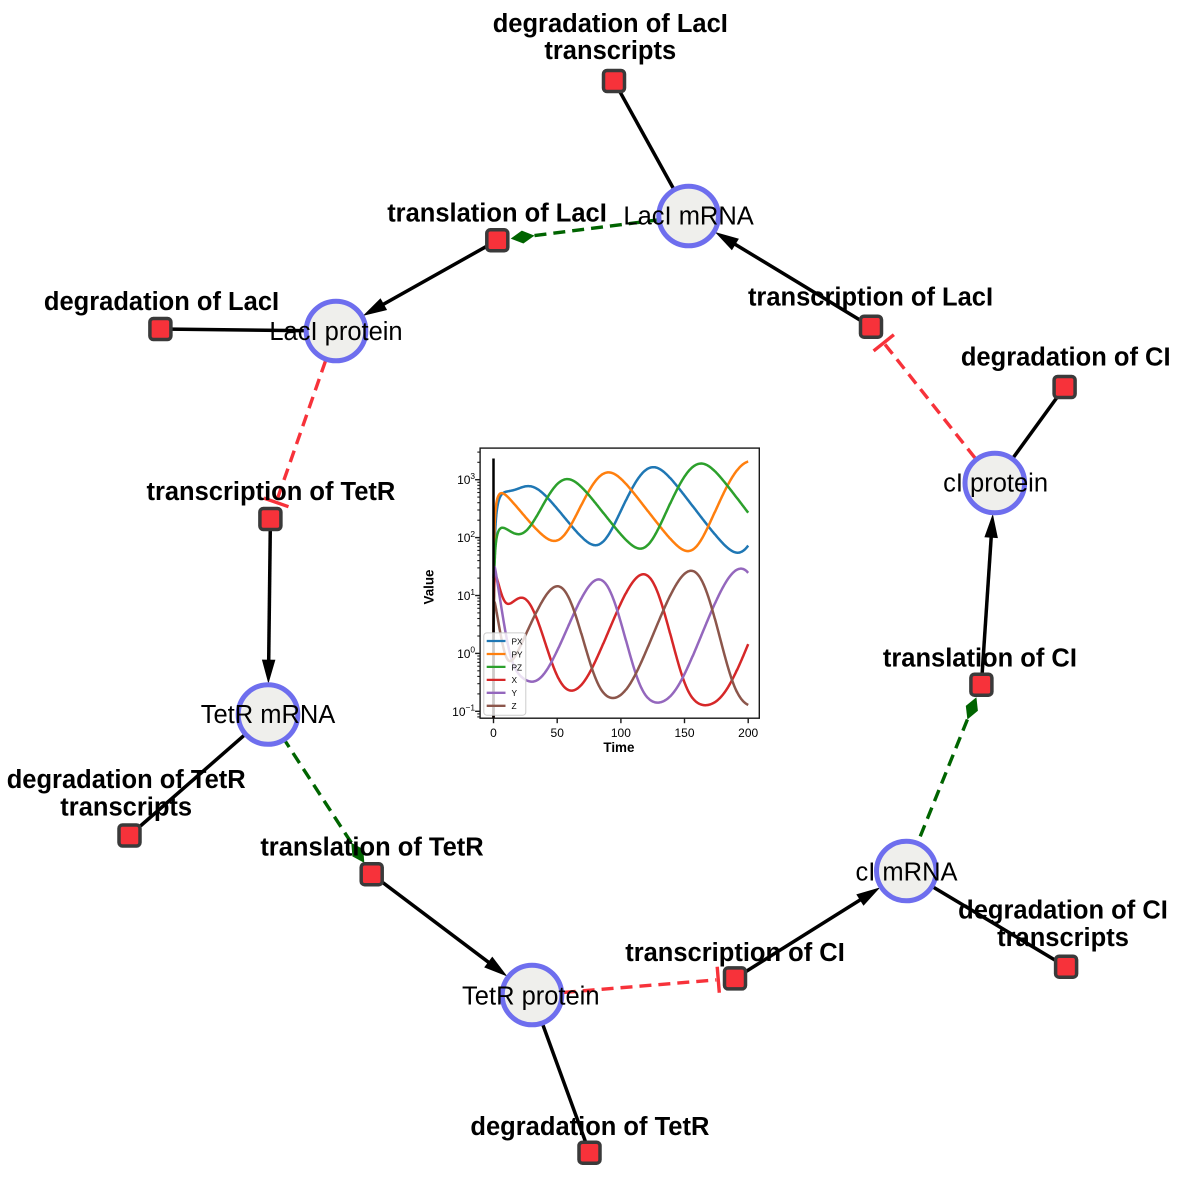 This screenshot has width=1189, height=1200. What do you see at coordinates (515, 693) in the screenshot?
I see `svg-text: Y` at bounding box center [515, 693].